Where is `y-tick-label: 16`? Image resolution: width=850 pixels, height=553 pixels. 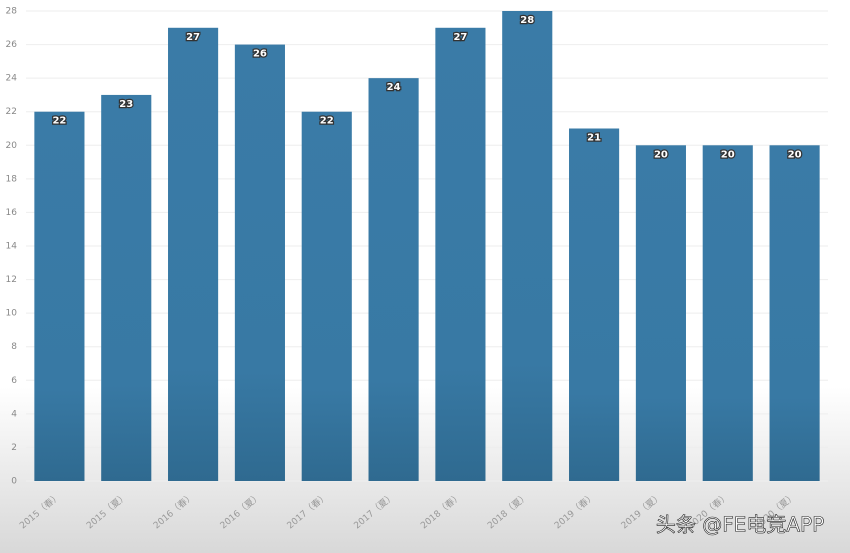
y-tick-label: 16 is located at coordinates (12, 213).